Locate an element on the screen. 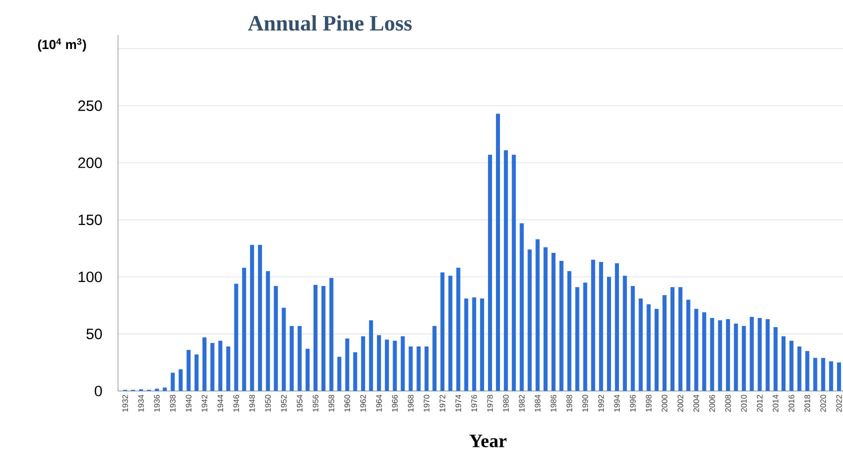 Image resolution: width=843 pixels, height=454 pixels. y-tick-label: 50 is located at coordinates (94, 334).